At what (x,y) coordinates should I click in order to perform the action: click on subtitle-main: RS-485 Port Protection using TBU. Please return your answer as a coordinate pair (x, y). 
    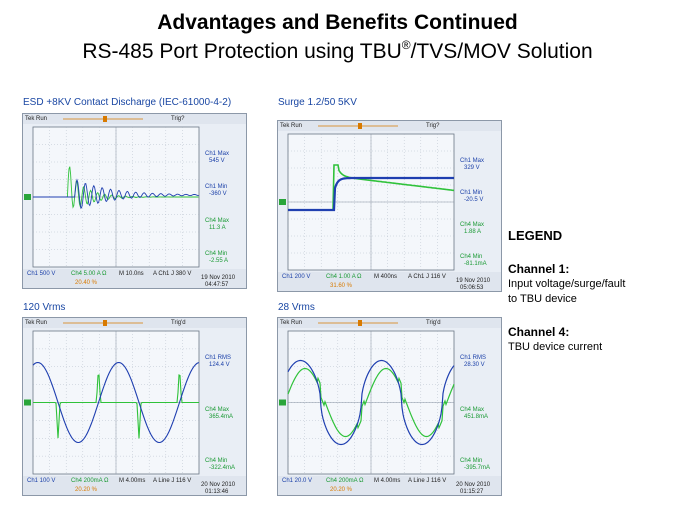
    Looking at the image, I should click on (242, 51).